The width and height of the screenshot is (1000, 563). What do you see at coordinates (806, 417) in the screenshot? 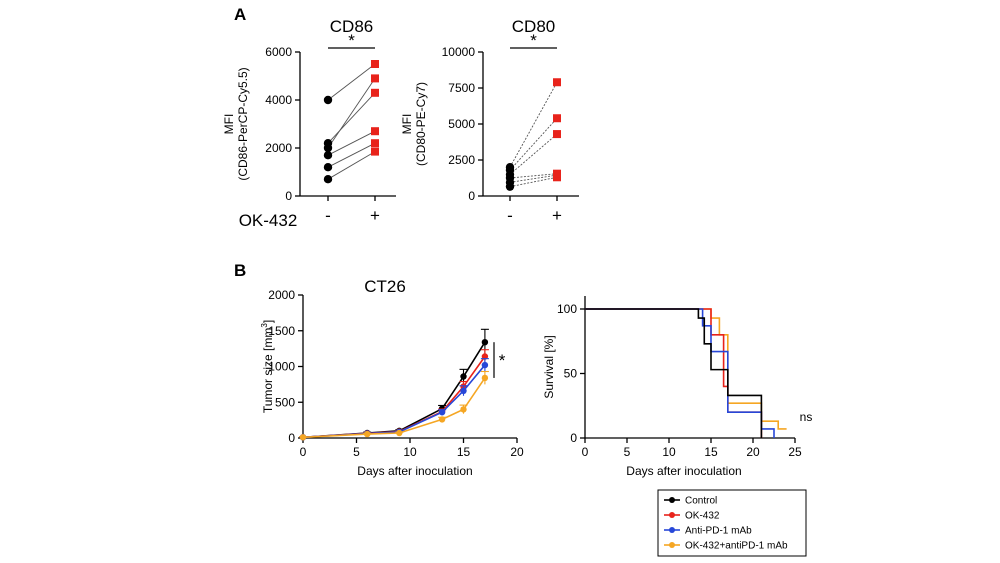
I see `ns-annotation: ns` at bounding box center [806, 417].